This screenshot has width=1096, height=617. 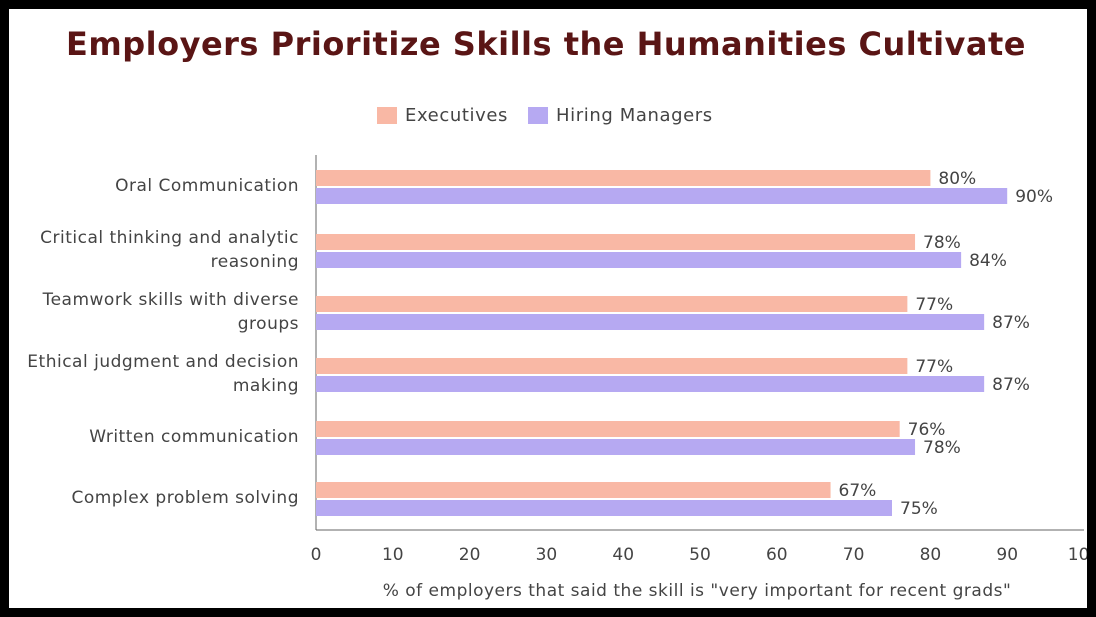 I want to click on x-tick-label: 60, so click(x=777, y=555).